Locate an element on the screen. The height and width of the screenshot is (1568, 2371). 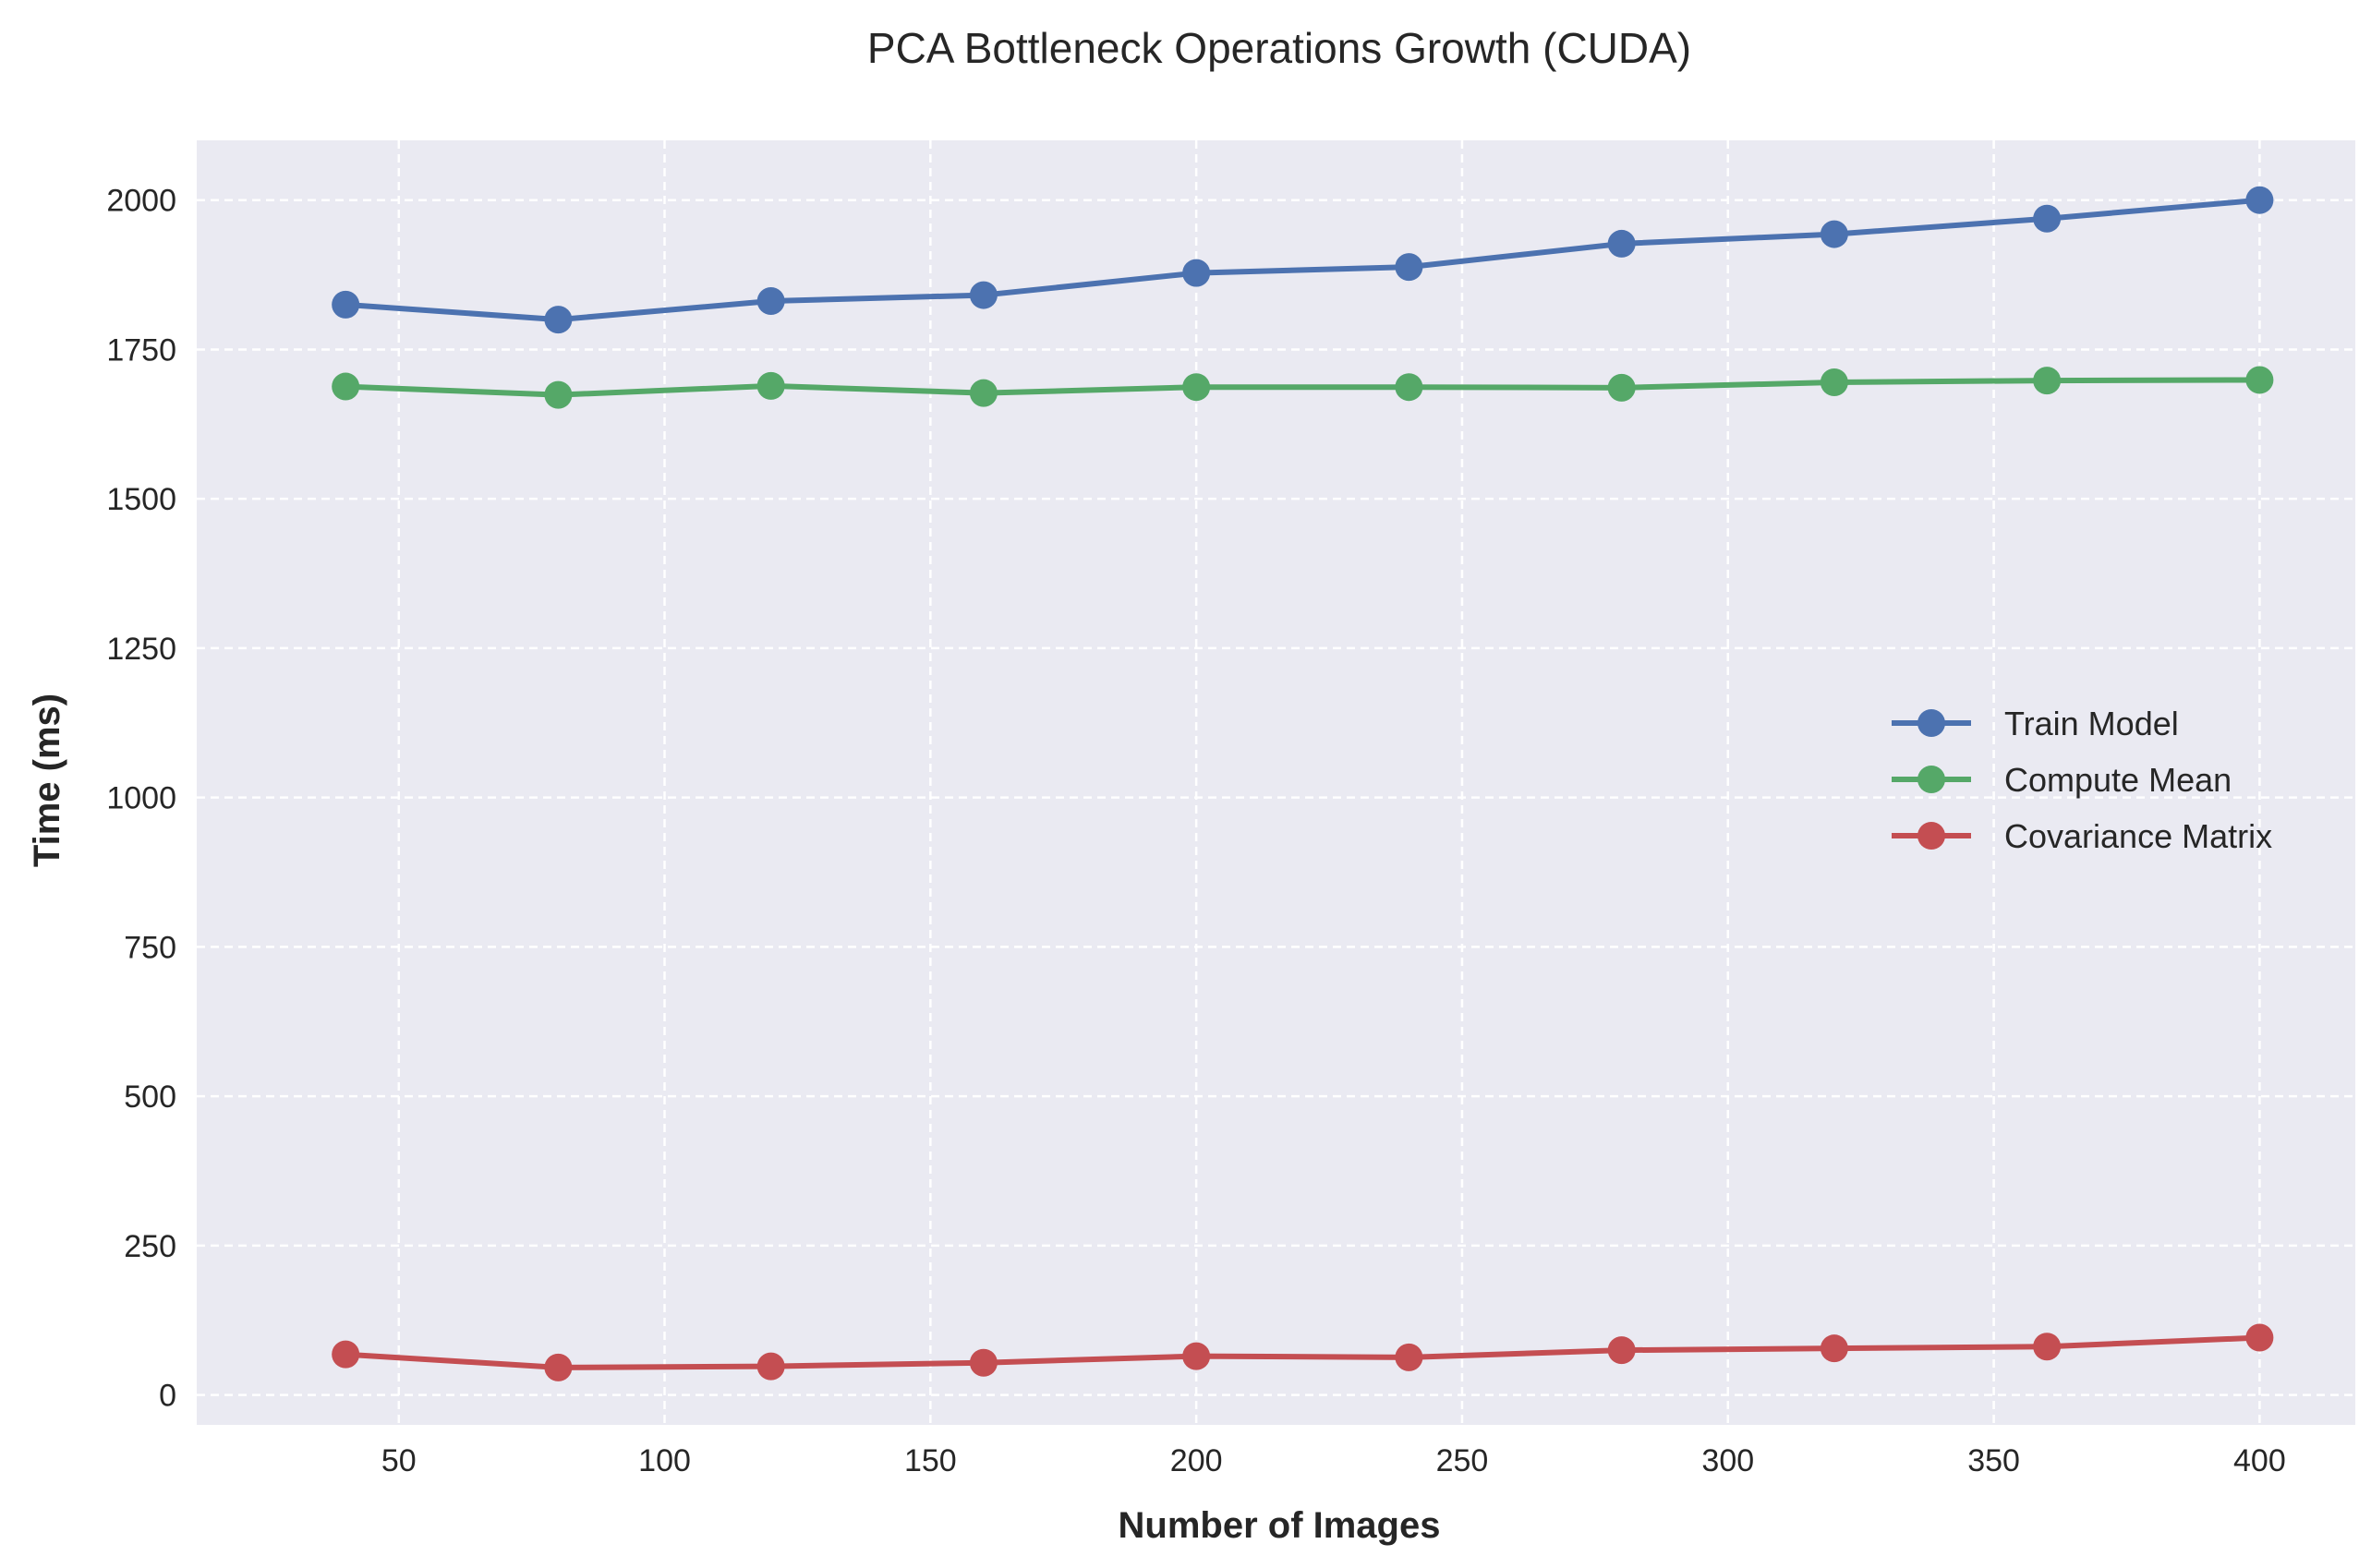
x-tick-label: 50 is located at coordinates (399, 1460).